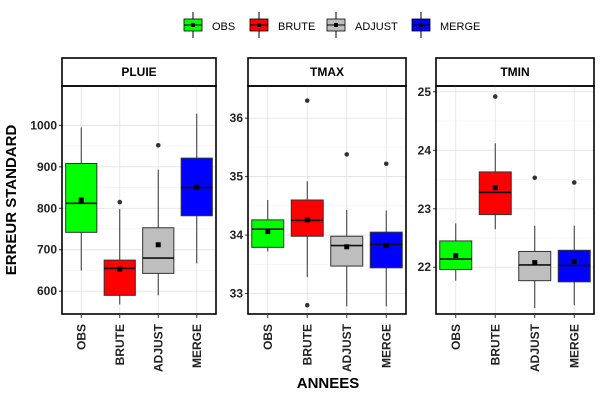 Image resolution: width=600 pixels, height=405 pixels. I want to click on y-tick-label: 34, so click(237, 235).